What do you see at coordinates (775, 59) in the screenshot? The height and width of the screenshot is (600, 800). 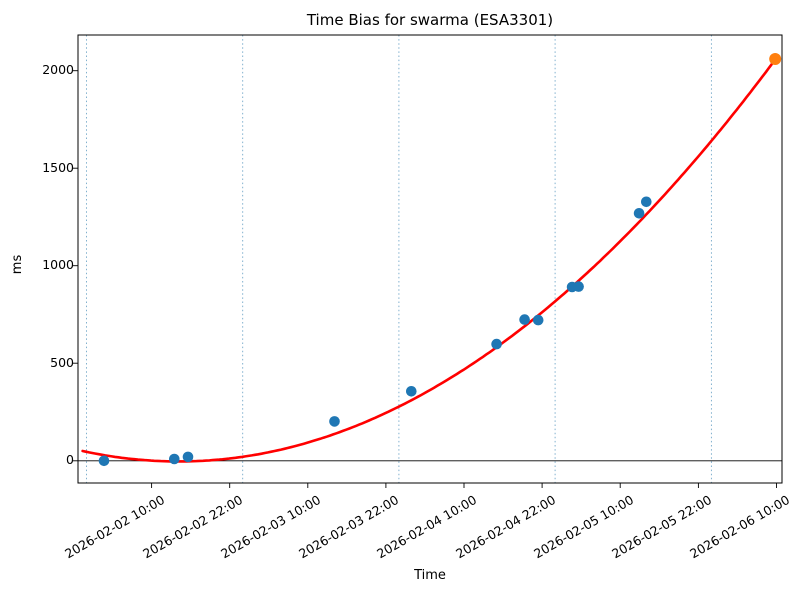 I see `predicted-point` at bounding box center [775, 59].